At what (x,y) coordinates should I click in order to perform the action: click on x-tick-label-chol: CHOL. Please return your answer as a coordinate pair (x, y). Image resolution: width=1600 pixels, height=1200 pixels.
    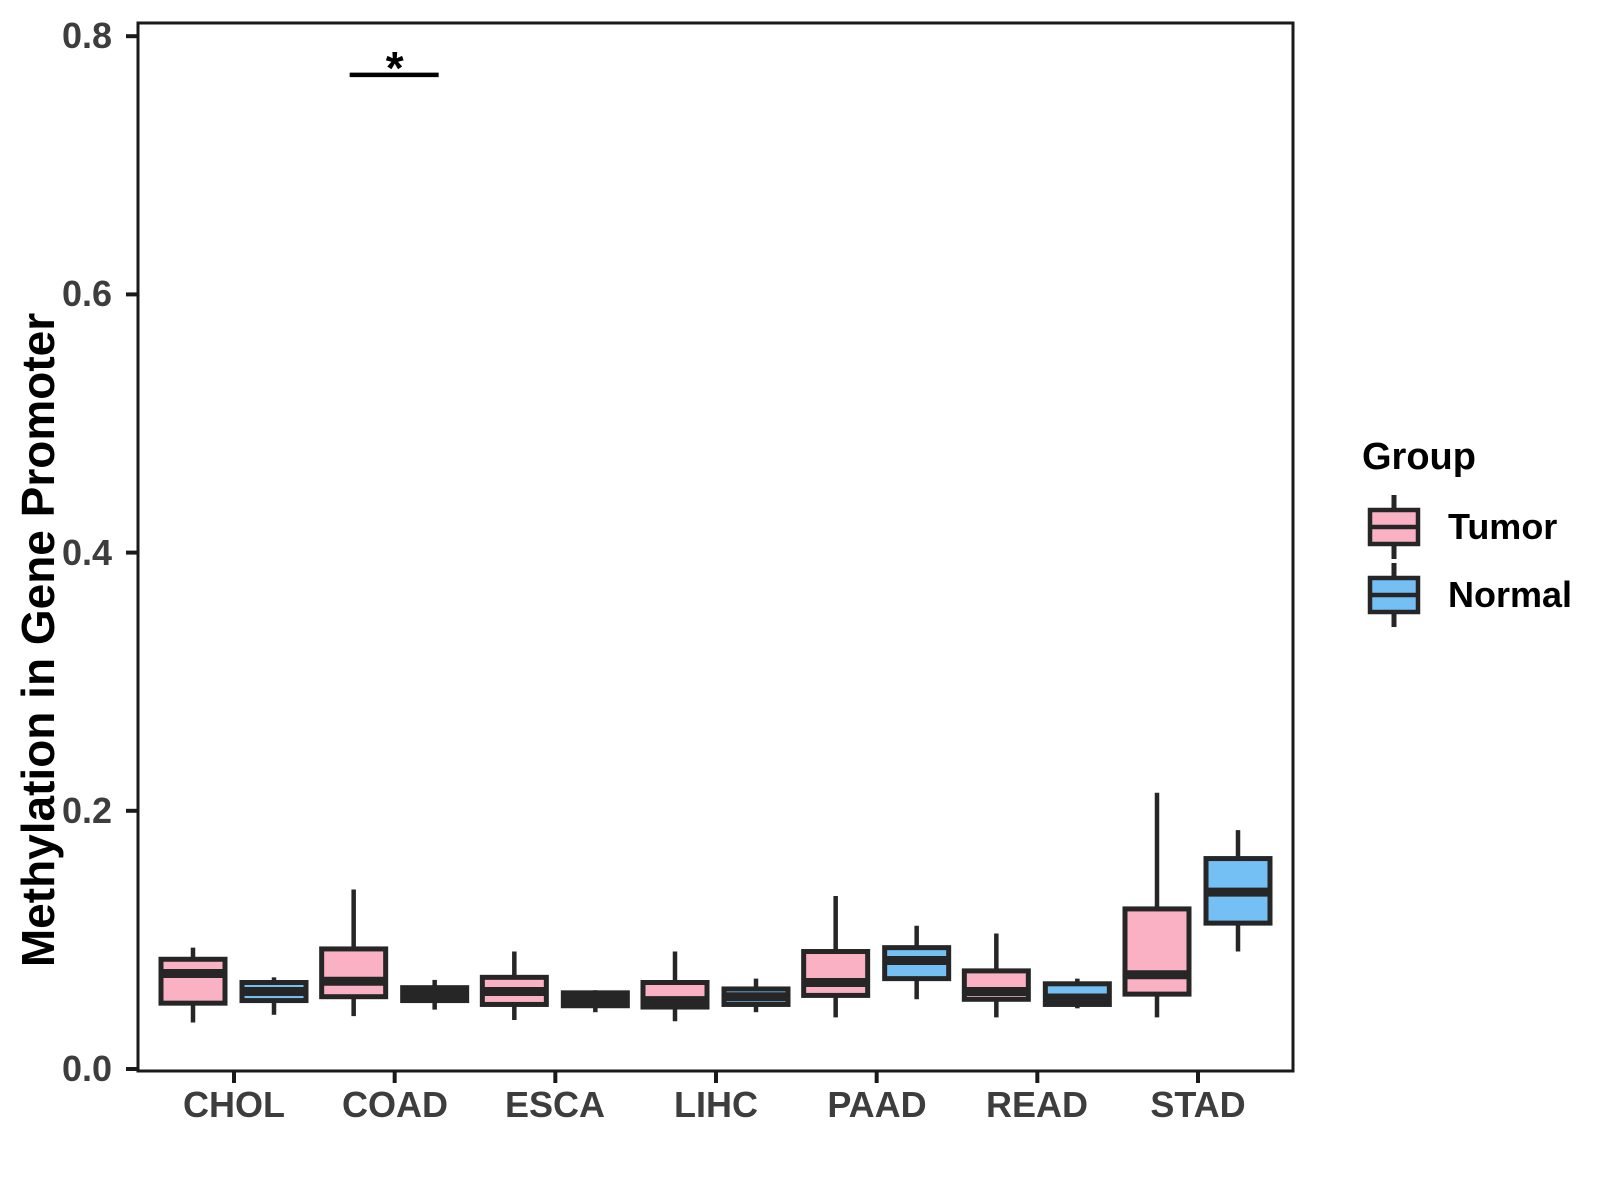
    Looking at the image, I should click on (234, 1104).